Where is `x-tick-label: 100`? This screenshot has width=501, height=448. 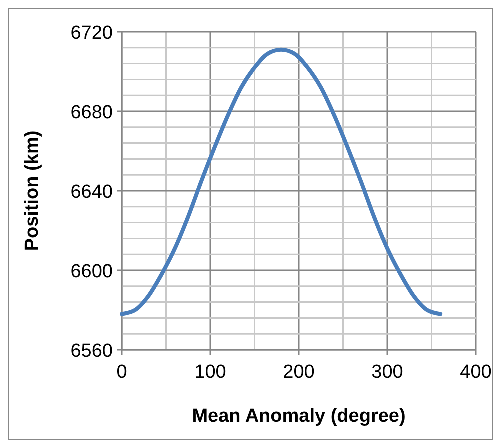 x-tick-label: 100 is located at coordinates (210, 372).